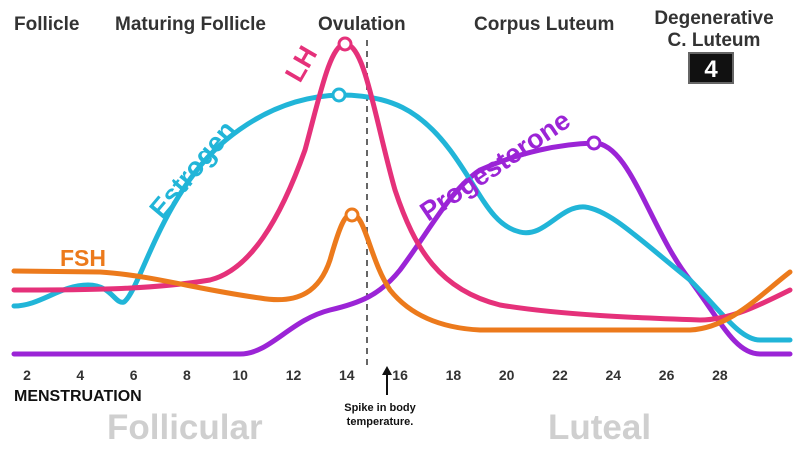  What do you see at coordinates (387, 370) in the screenshot?
I see `annotation-arrow-head` at bounding box center [387, 370].